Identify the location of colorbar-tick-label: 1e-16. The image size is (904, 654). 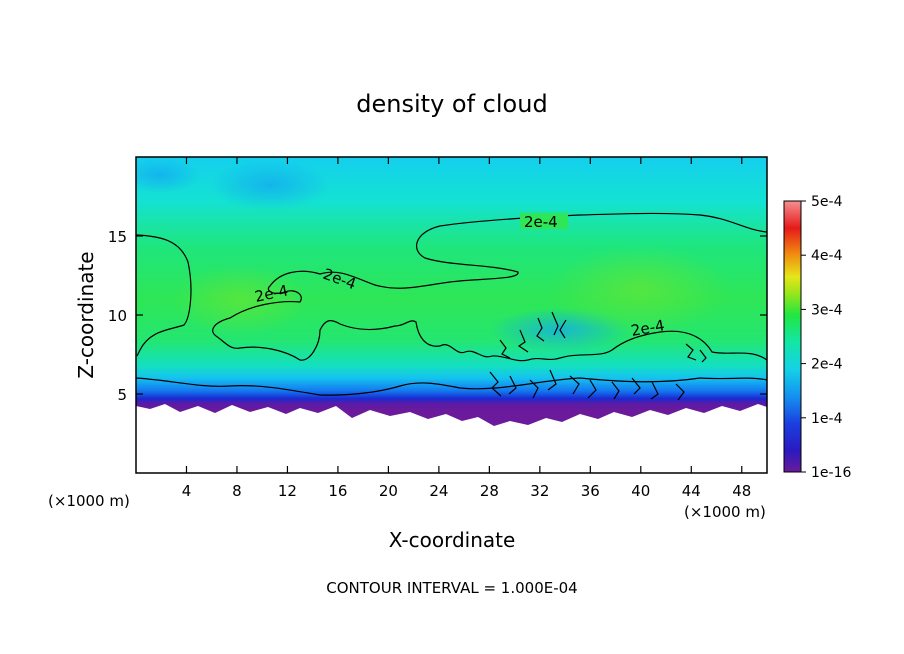
(831, 473).